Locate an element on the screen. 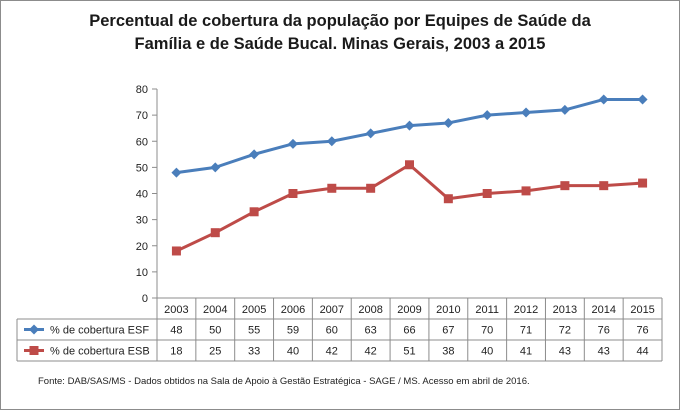  x-tick-label: 2010 is located at coordinates (448, 310).